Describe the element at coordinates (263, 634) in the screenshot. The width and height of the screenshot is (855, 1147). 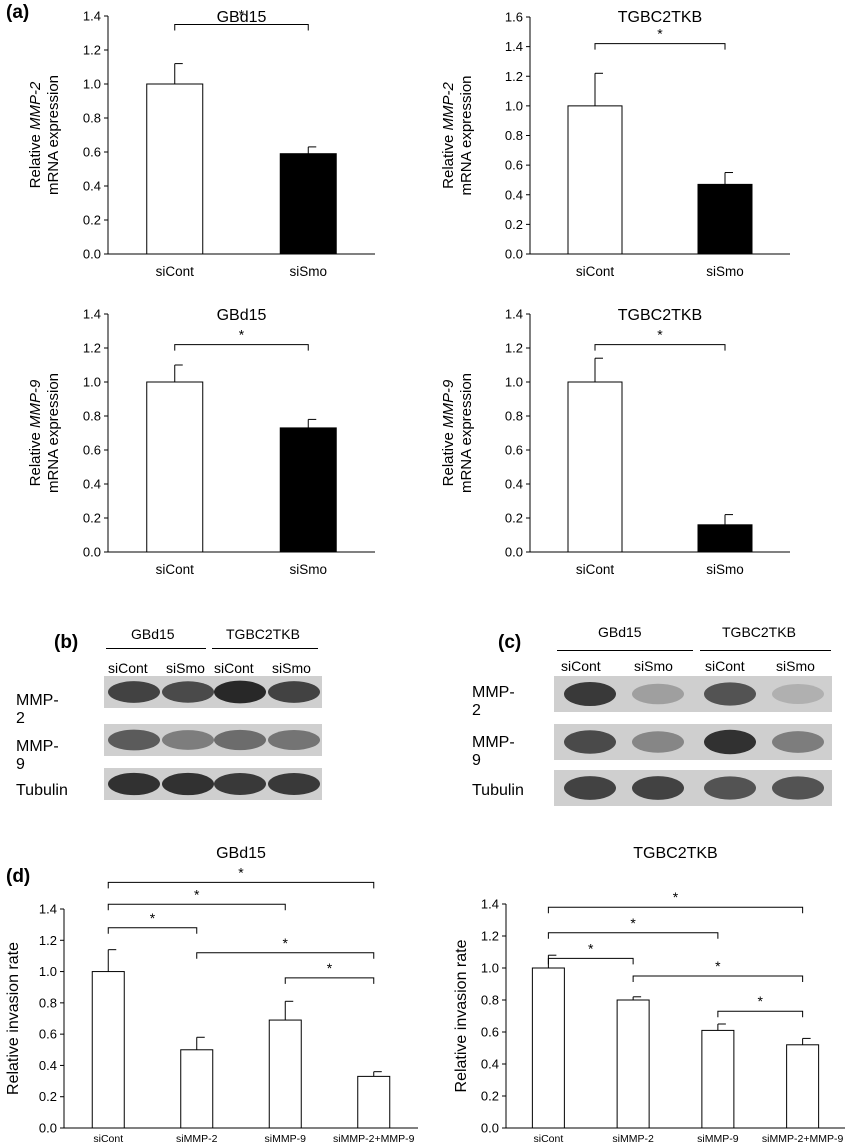
I see `blot-b-group-2: TGBC2TKB` at that location.